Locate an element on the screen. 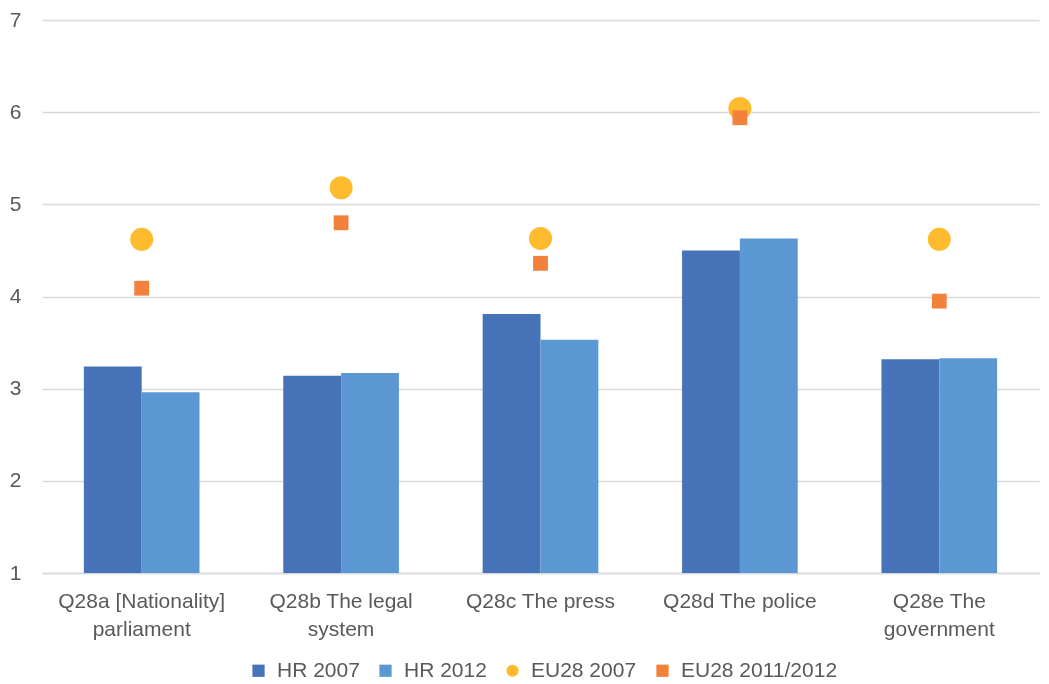  x-tick-label: Q28a [Nationality] parliament is located at coordinates (142, 614).